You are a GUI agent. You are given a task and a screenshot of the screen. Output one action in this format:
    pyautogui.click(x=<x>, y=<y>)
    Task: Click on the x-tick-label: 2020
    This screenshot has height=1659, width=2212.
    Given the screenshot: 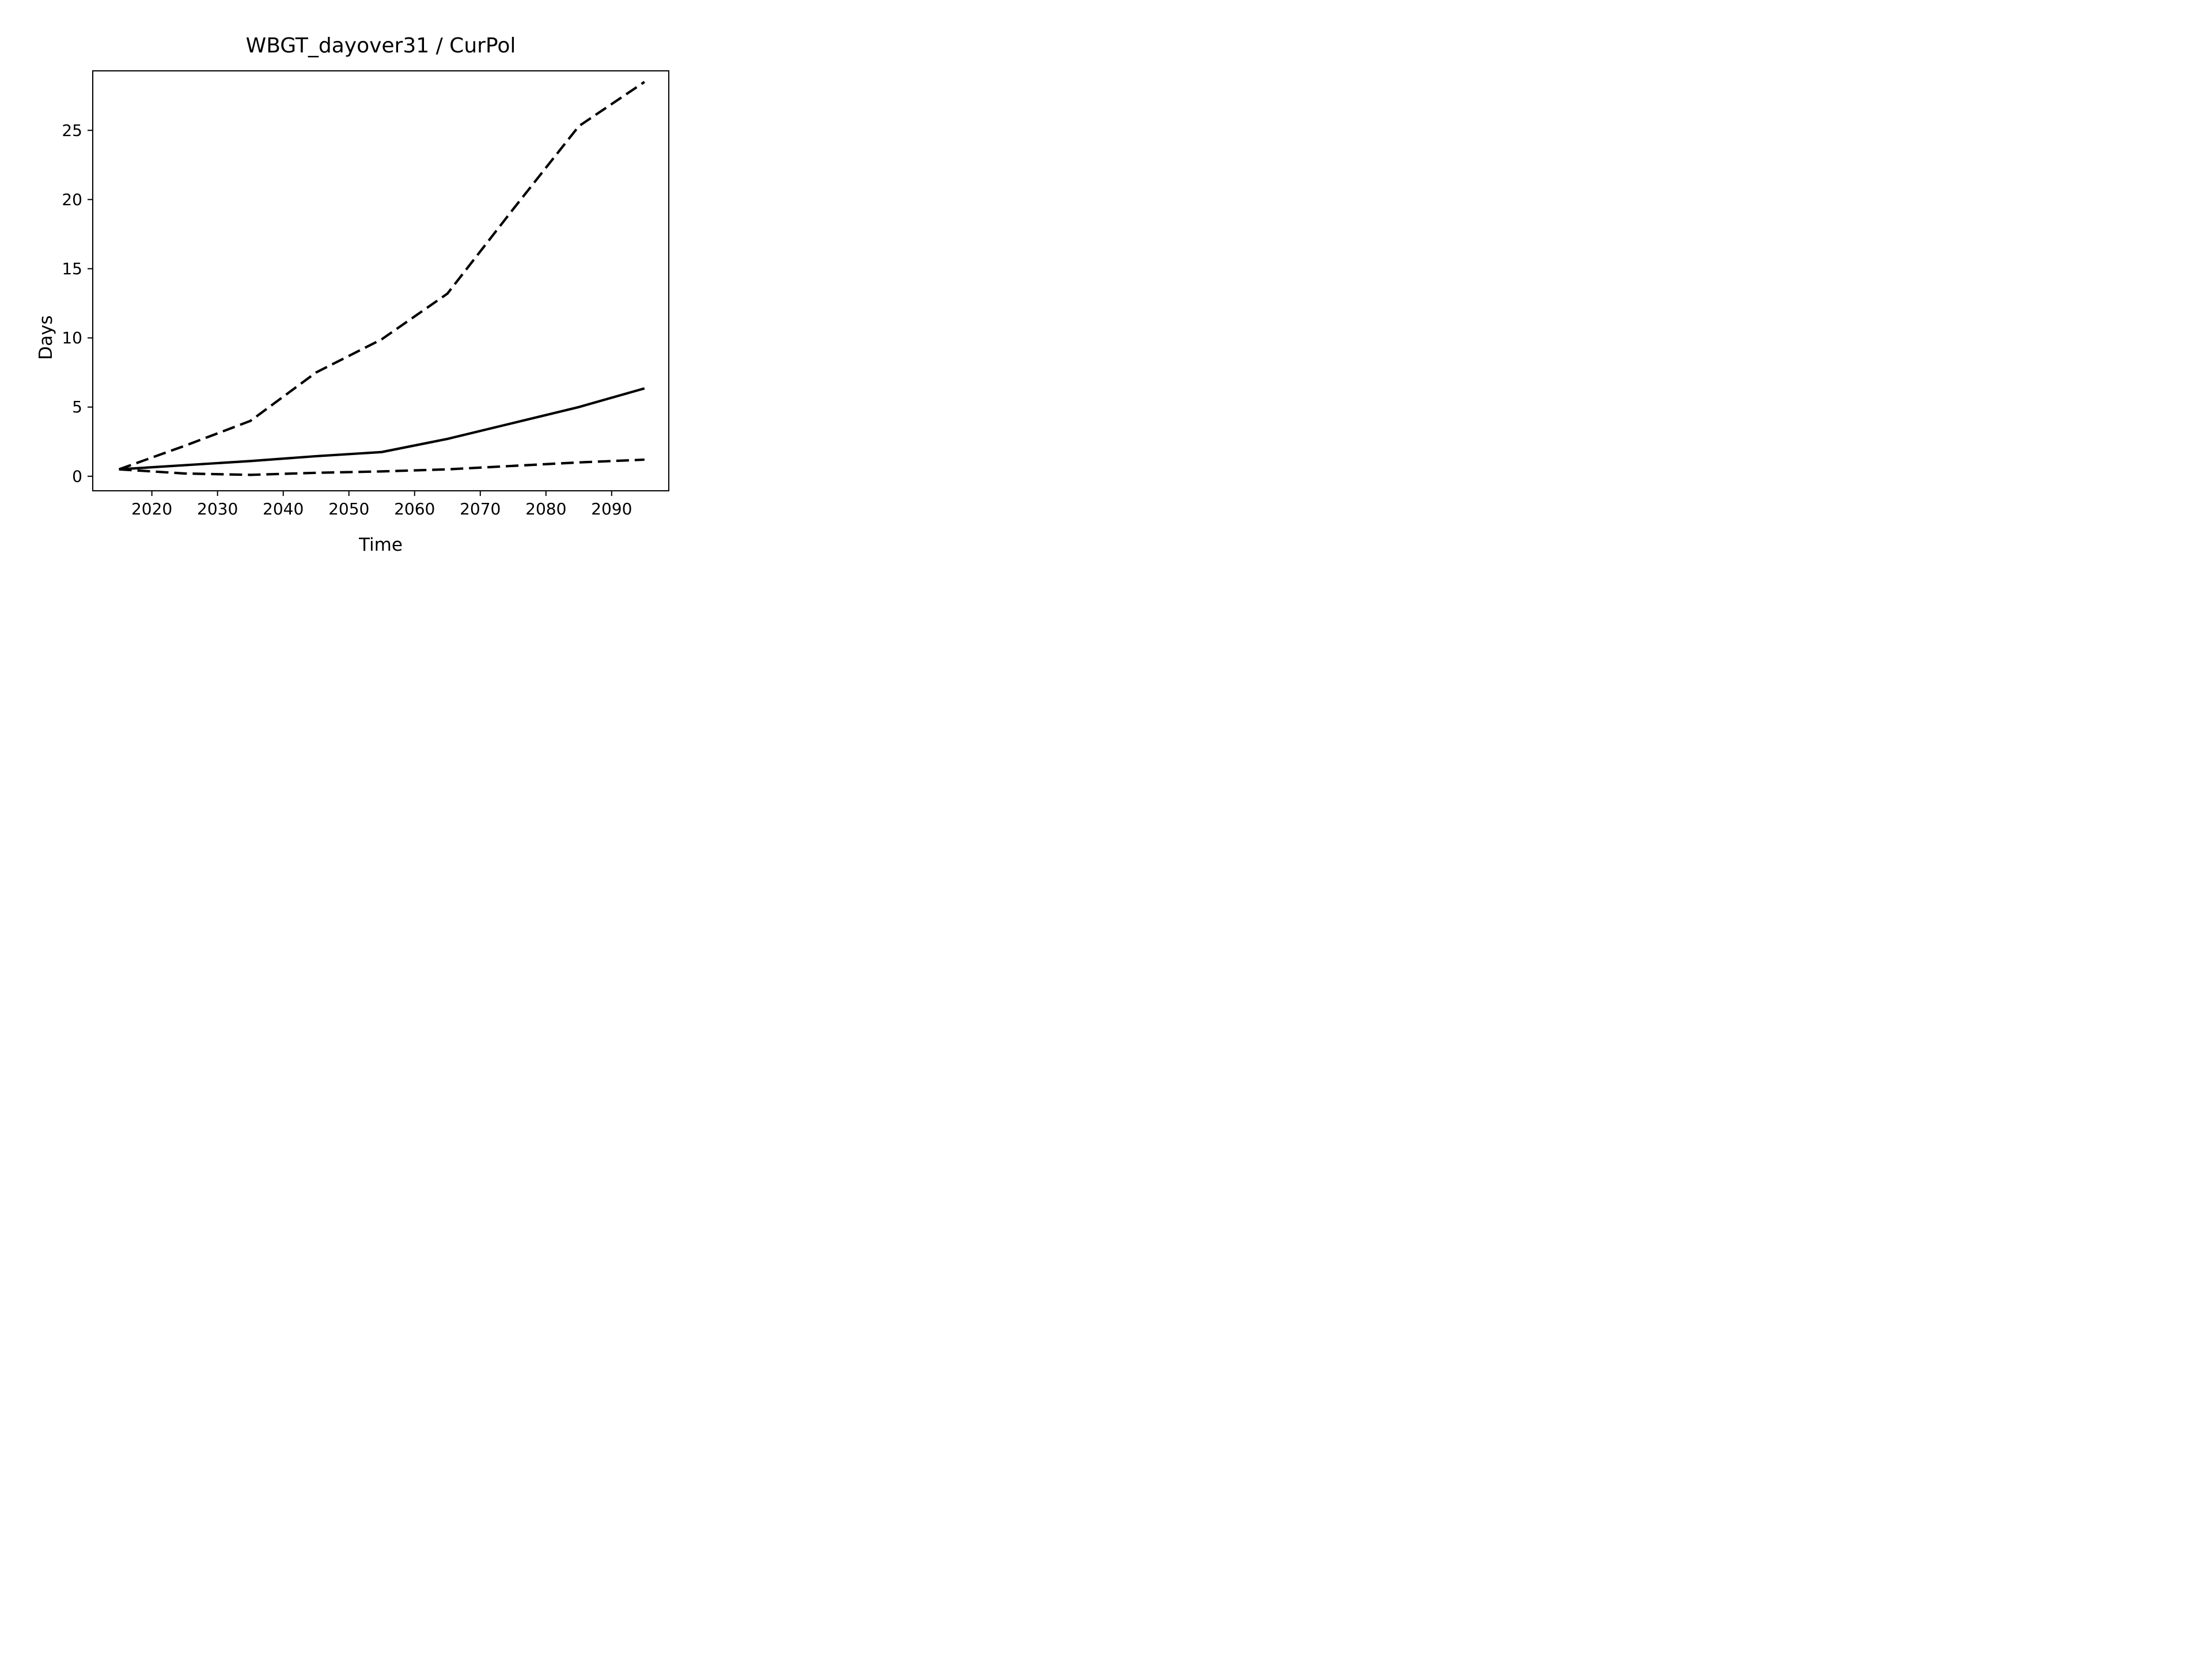 What is the action you would take?
    pyautogui.click(x=151, y=508)
    